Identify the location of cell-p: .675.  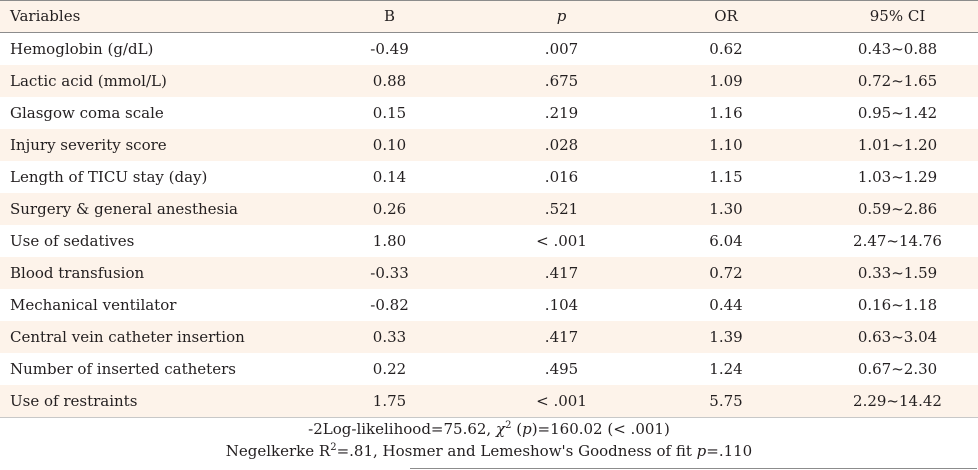
(561, 81).